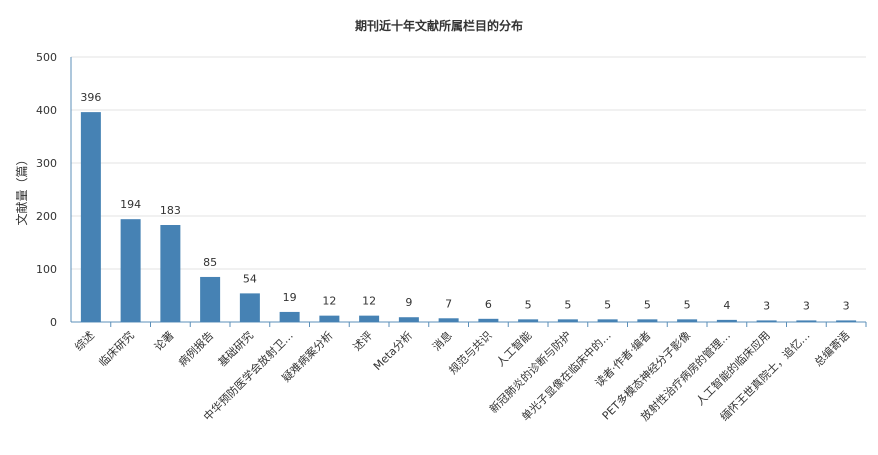  I want to click on data-label-4: 54, so click(250, 278).